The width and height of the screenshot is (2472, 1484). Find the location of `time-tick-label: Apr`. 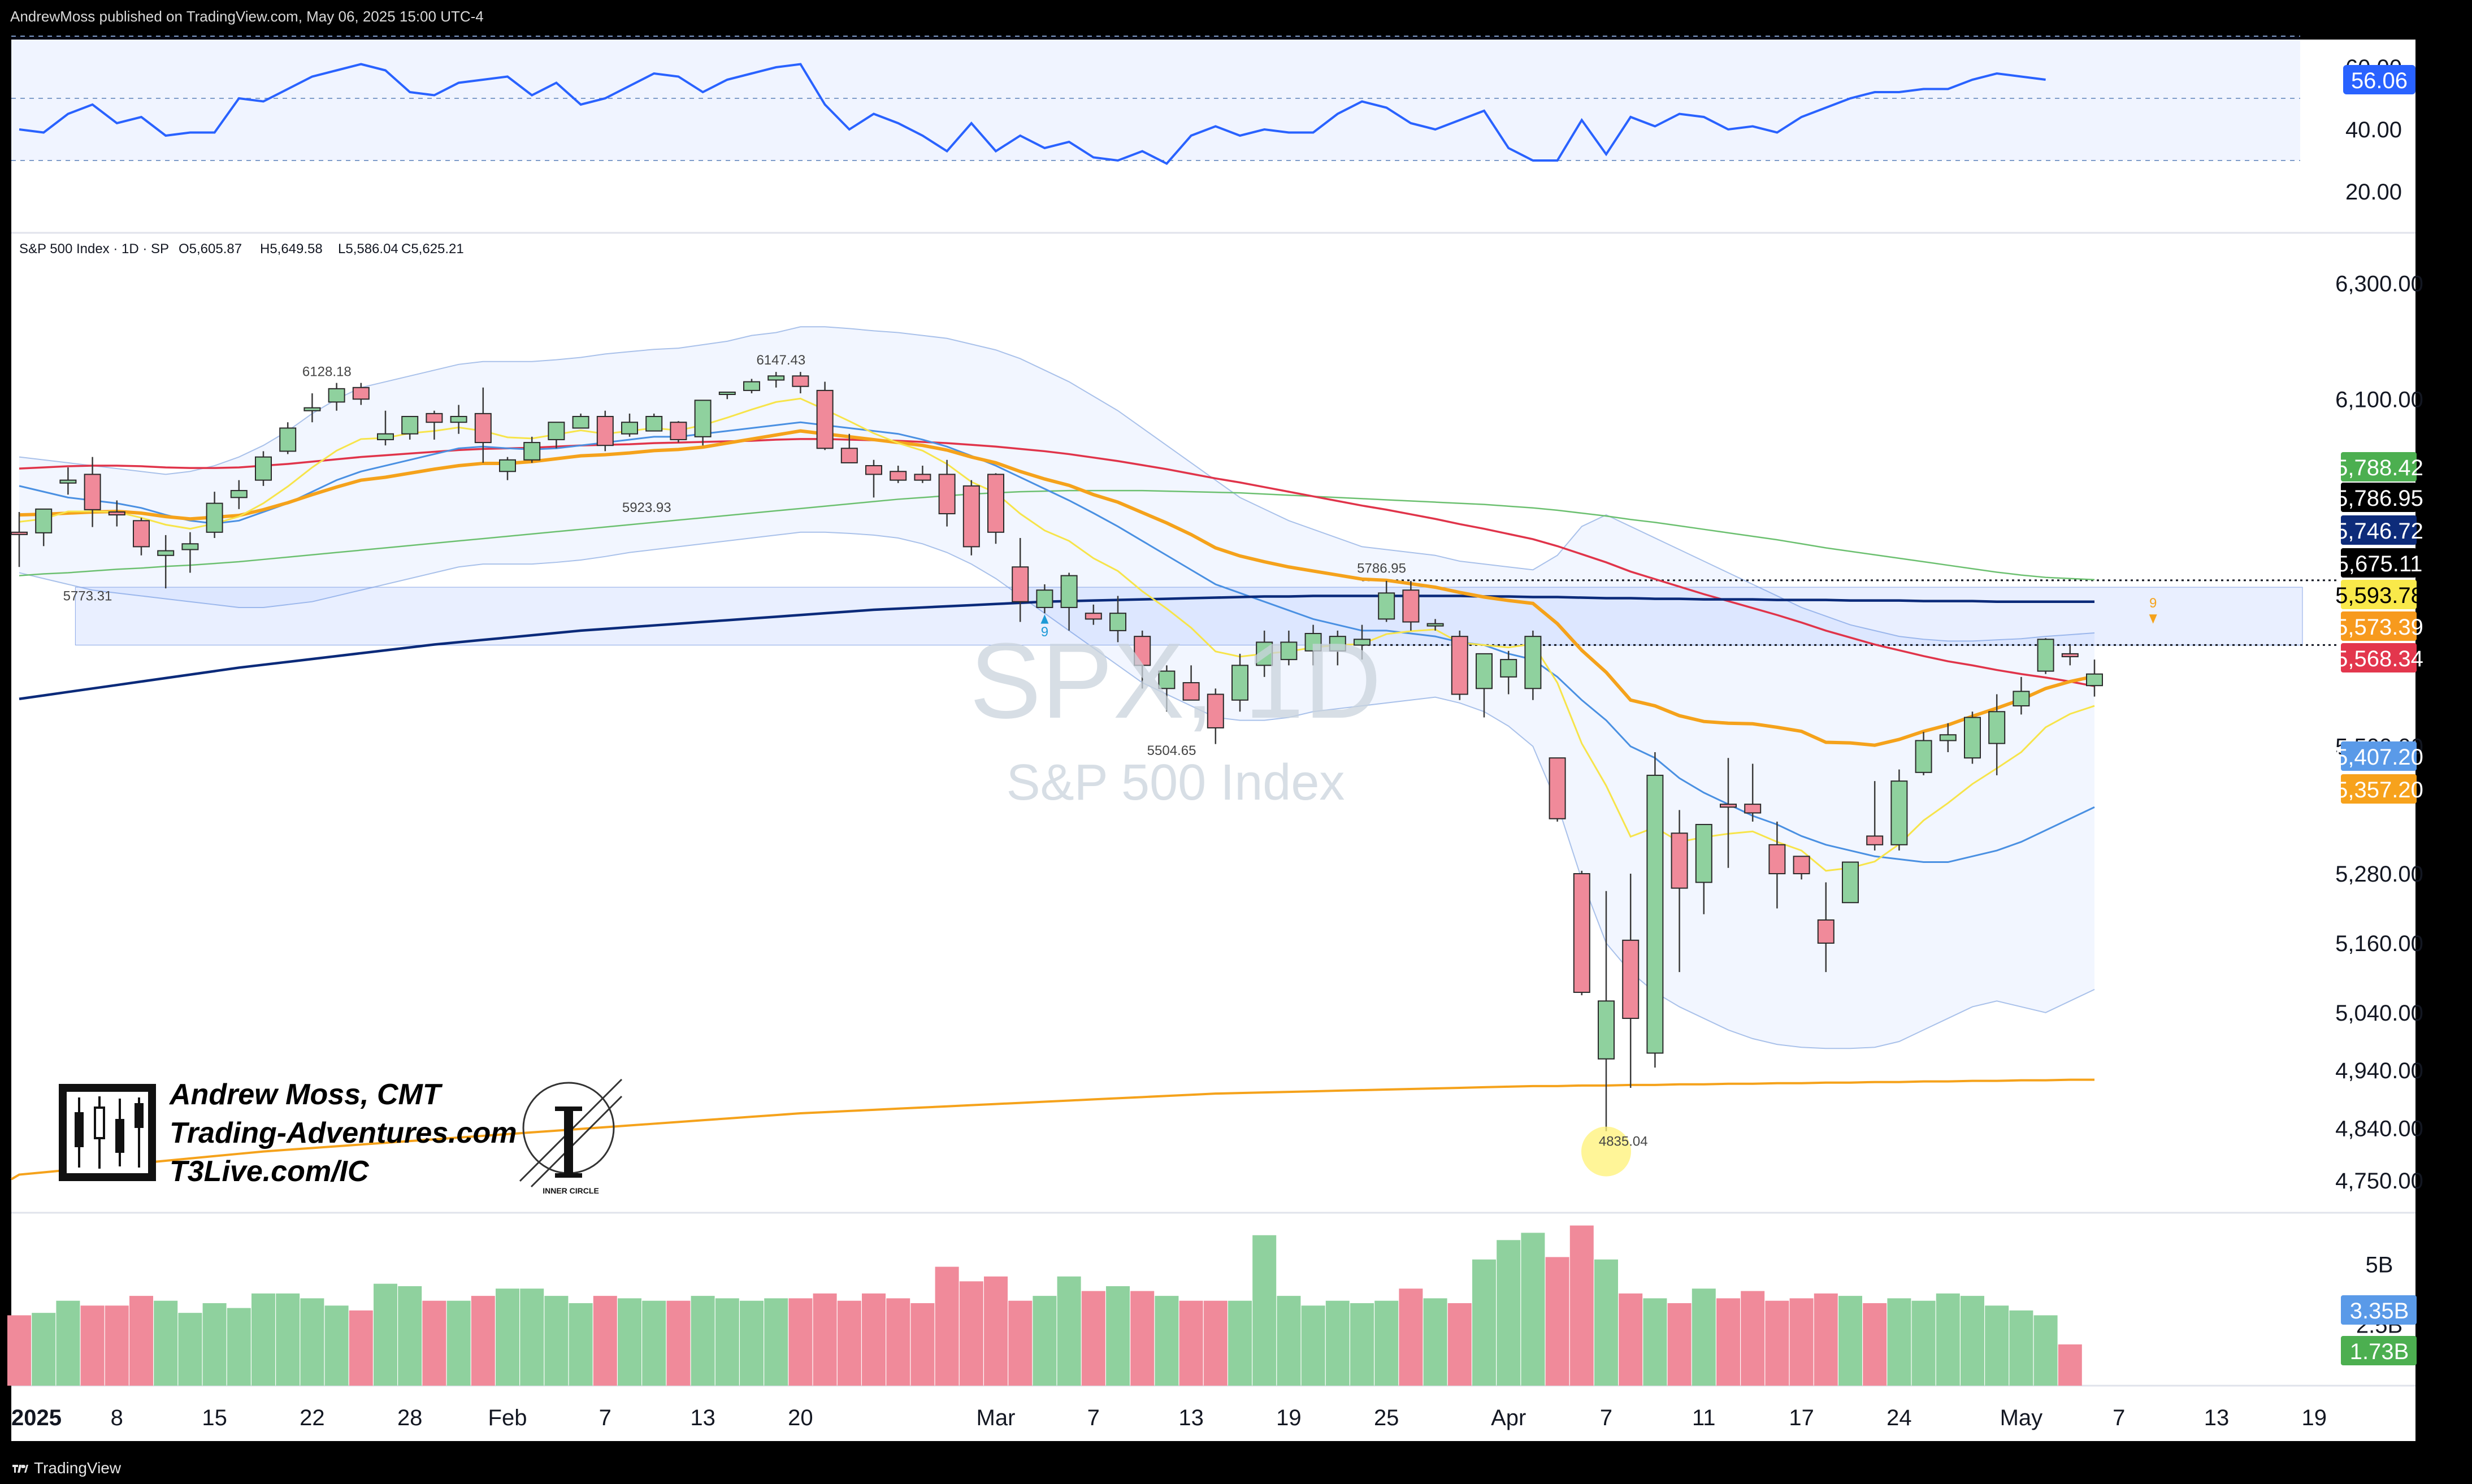

time-tick-label: Apr is located at coordinates (1509, 1417).